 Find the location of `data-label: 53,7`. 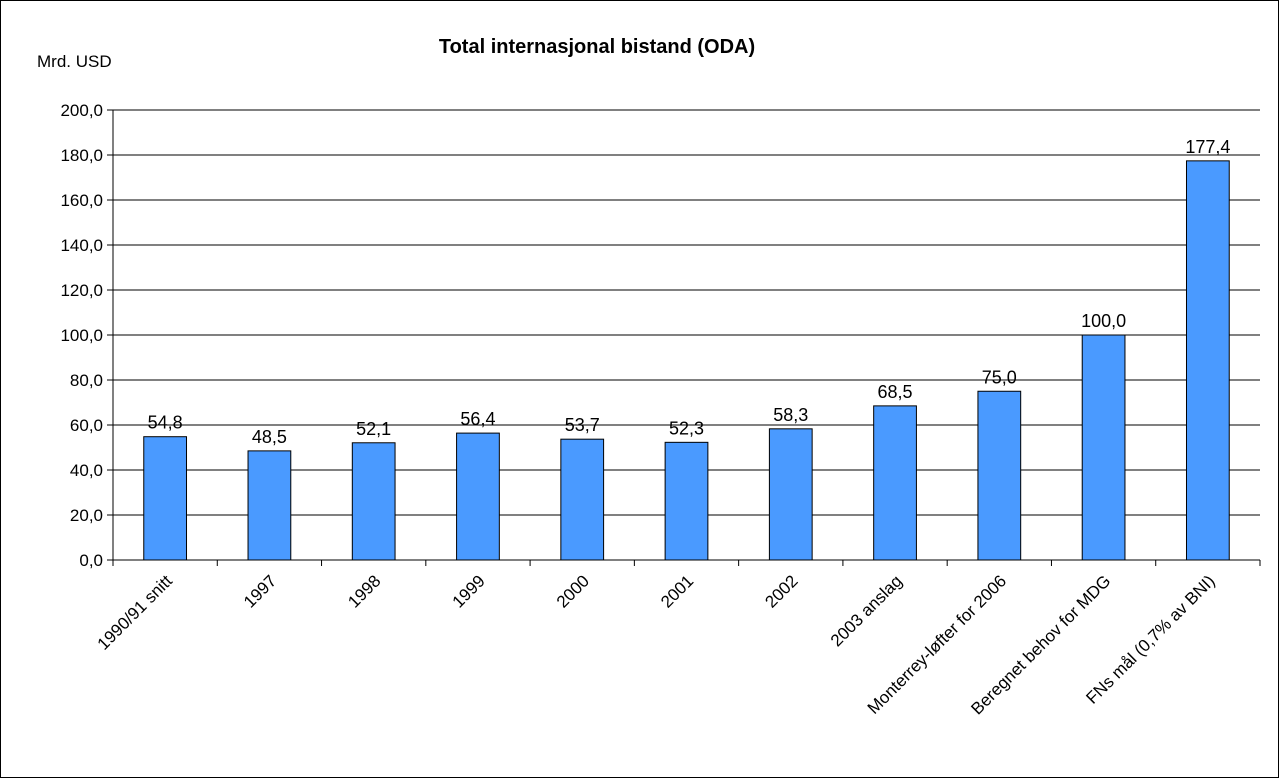

data-label: 53,7 is located at coordinates (582, 425).